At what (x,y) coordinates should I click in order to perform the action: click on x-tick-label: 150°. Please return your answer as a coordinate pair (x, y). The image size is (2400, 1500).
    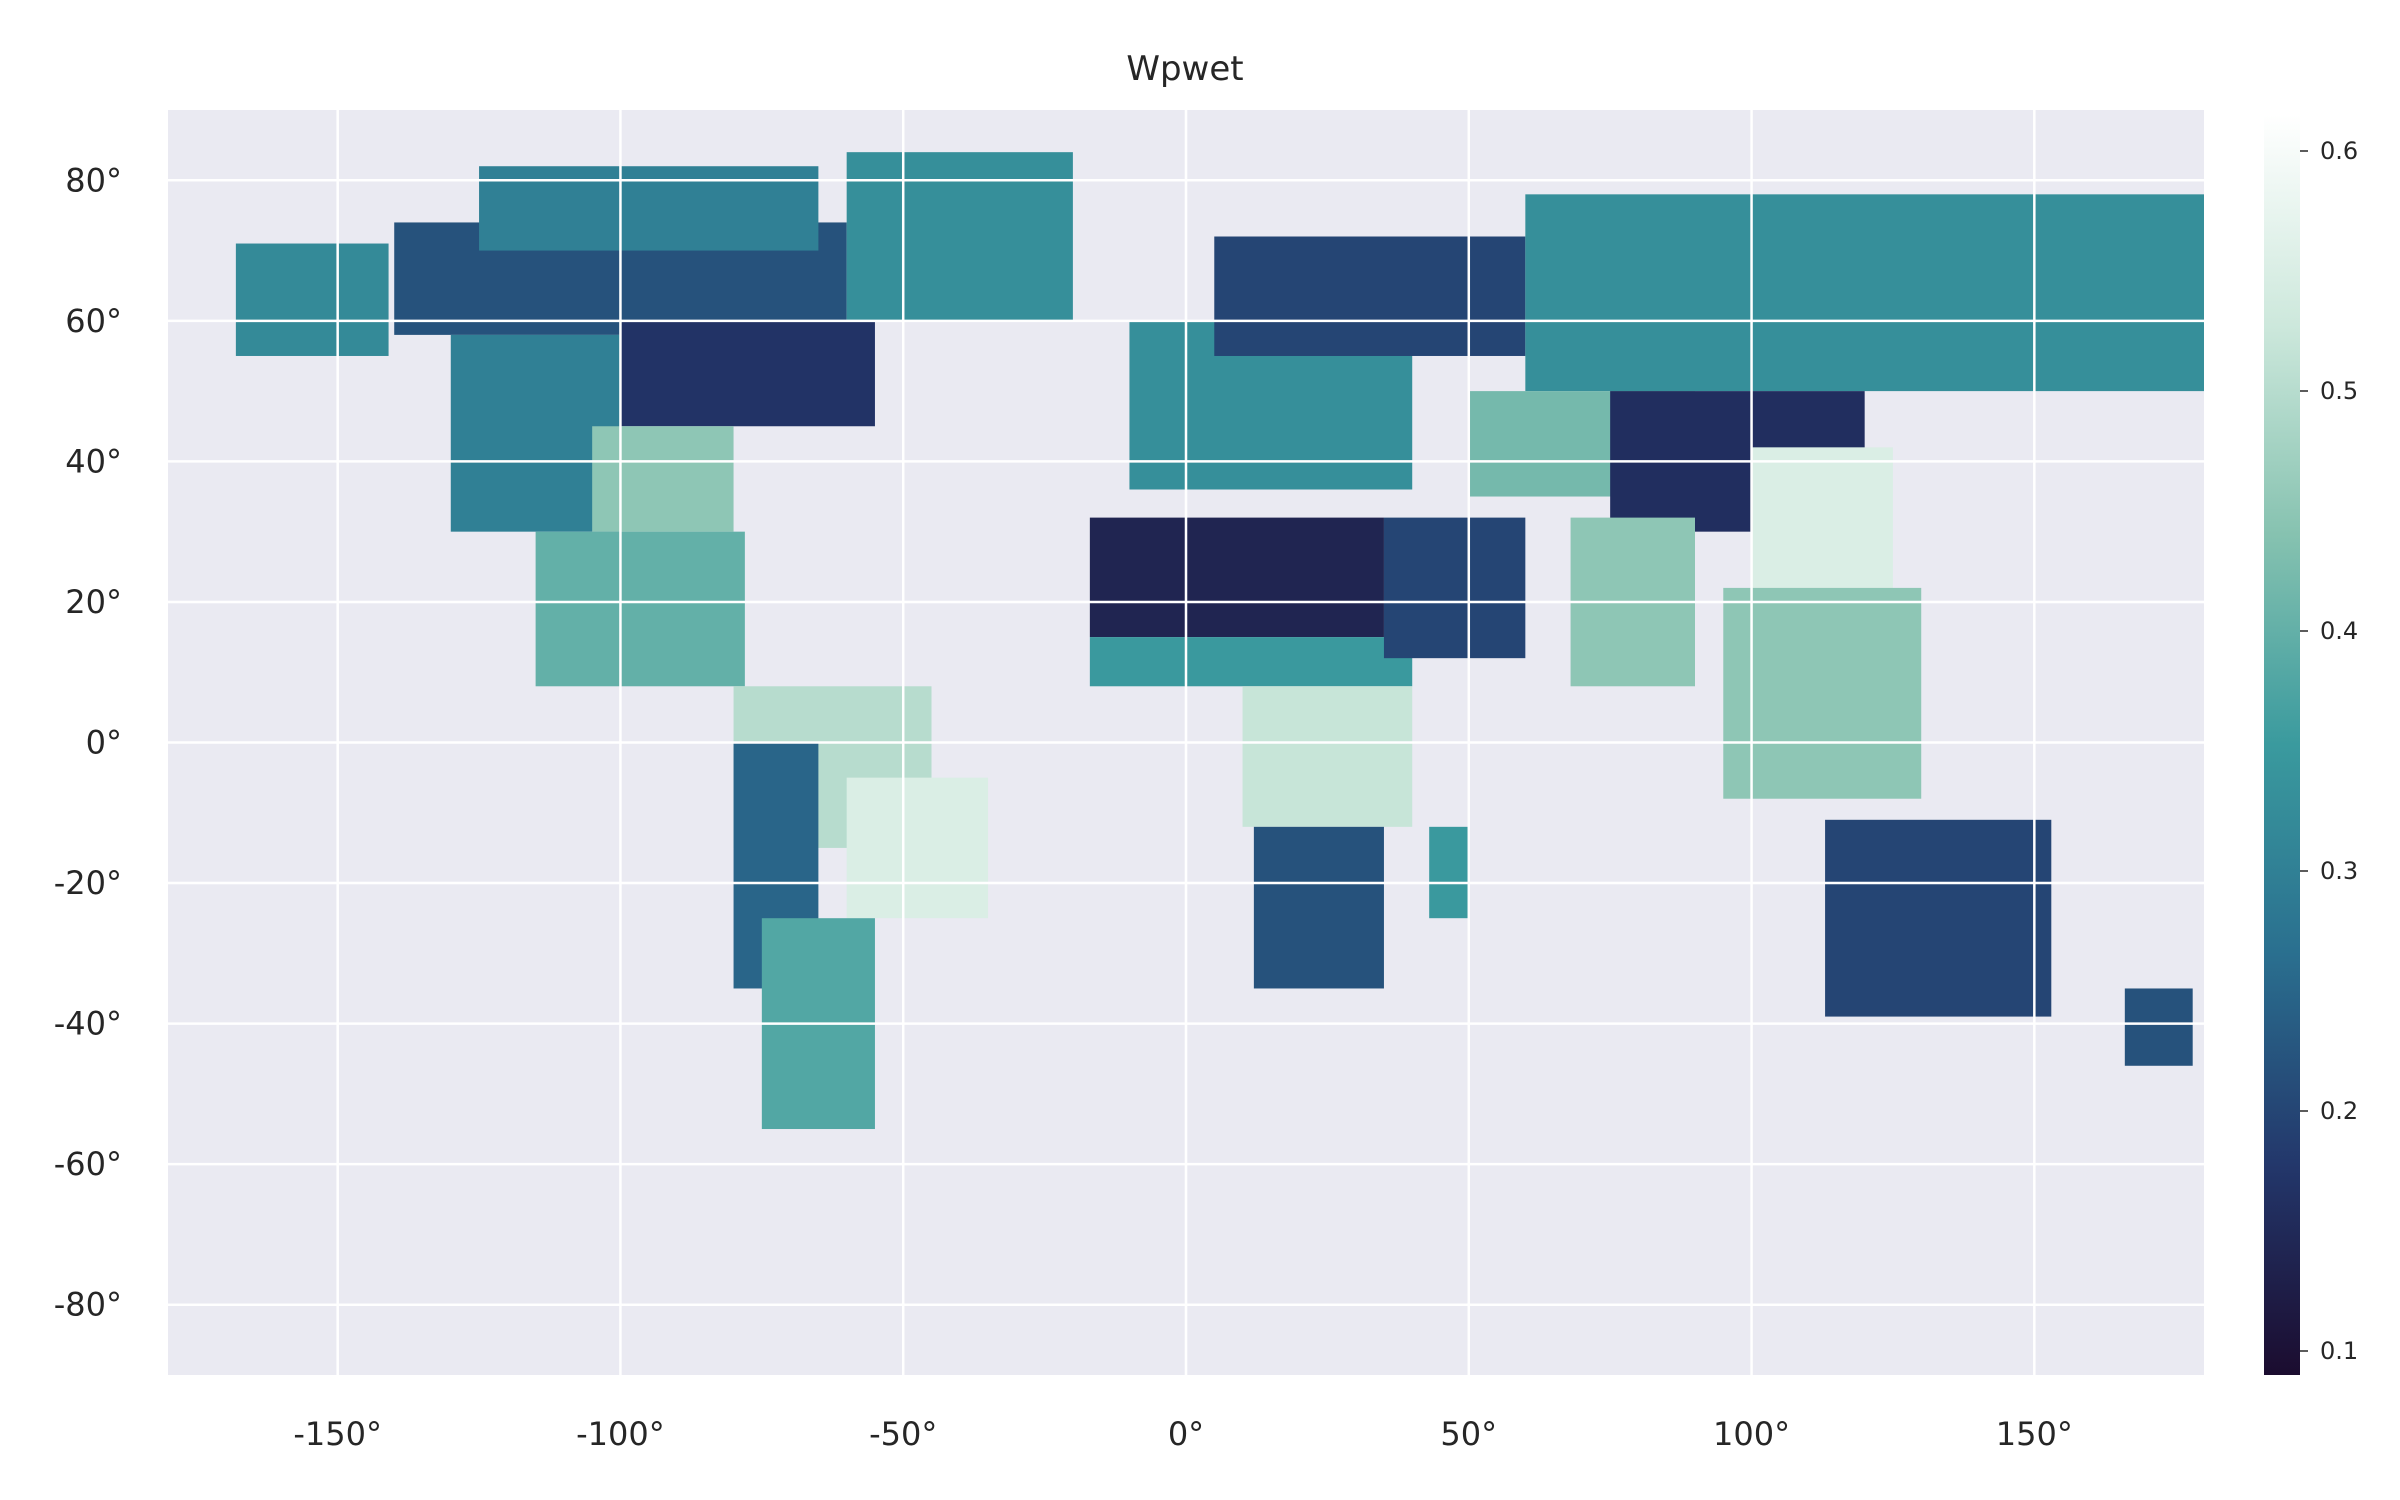
    Looking at the image, I should click on (2034, 1434).